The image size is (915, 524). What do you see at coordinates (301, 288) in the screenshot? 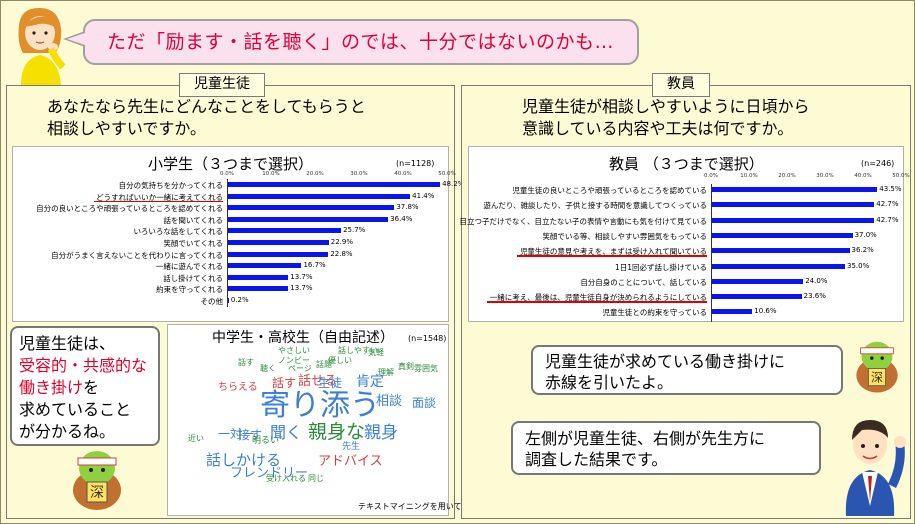
I see `bar-value-label: 13.7%` at bounding box center [301, 288].